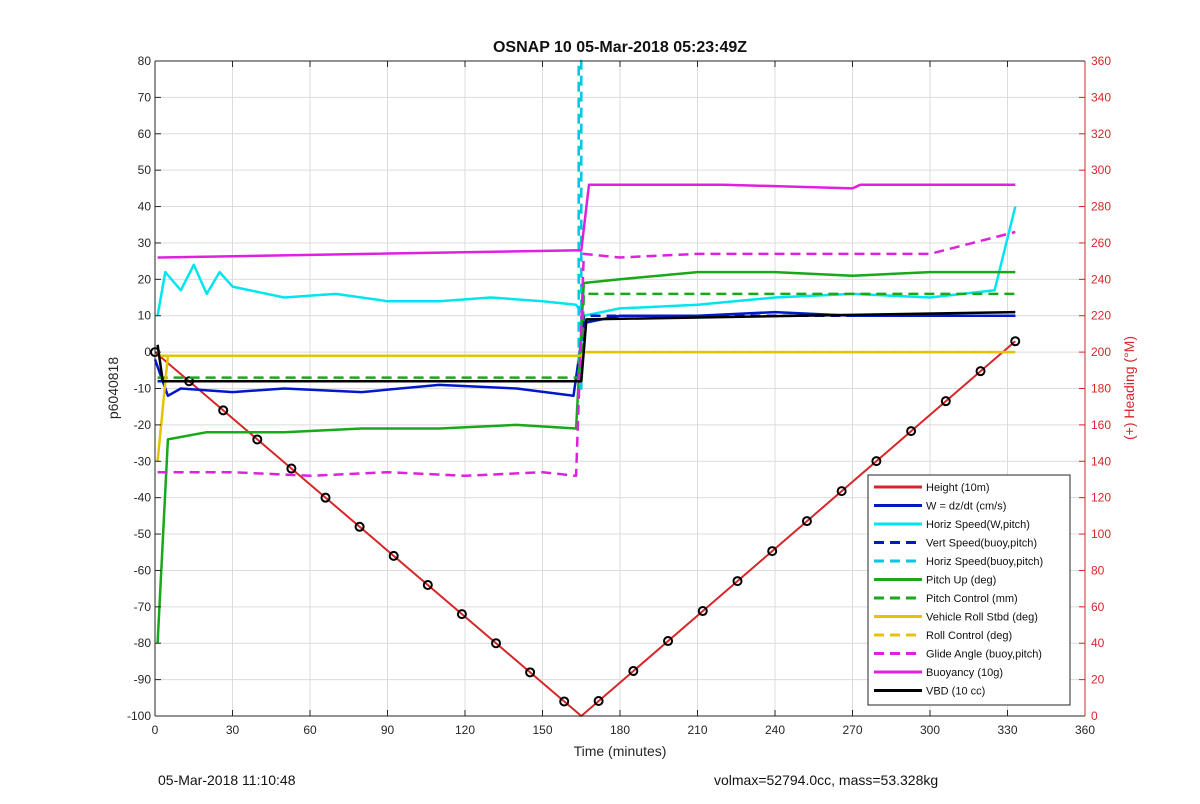  What do you see at coordinates (227, 780) in the screenshot?
I see `footer-timestamp: 05-Mar-2018 11:10:48` at bounding box center [227, 780].